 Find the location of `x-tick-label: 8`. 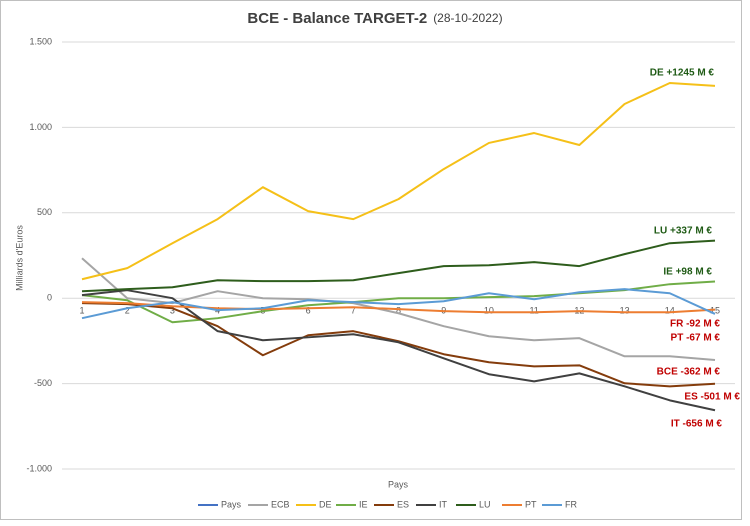

x-tick-label: 8 is located at coordinates (398, 311).